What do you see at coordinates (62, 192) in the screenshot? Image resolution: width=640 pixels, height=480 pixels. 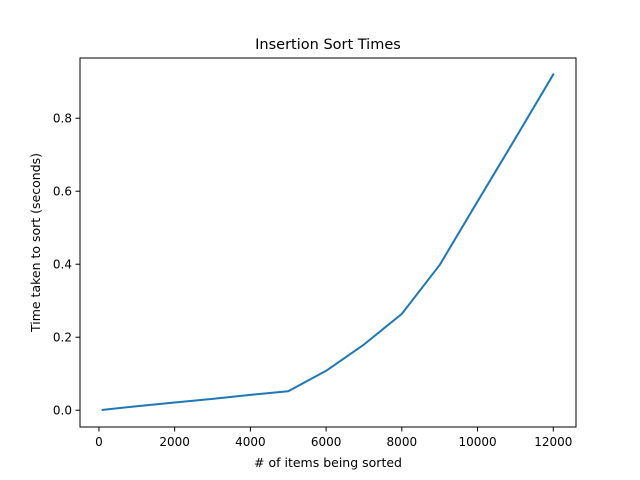 I see `y-tick-label: 0.6` at bounding box center [62, 192].